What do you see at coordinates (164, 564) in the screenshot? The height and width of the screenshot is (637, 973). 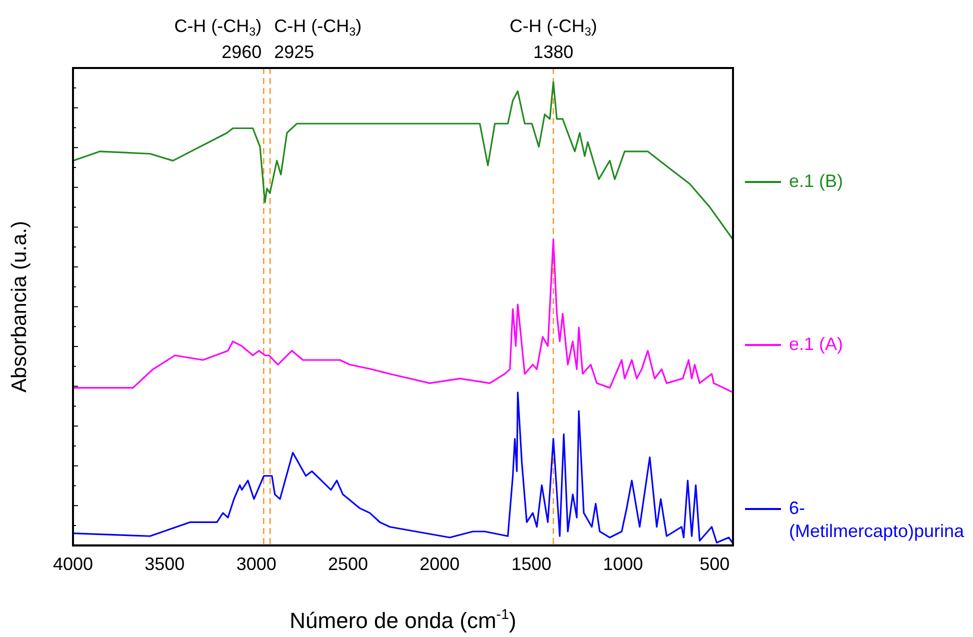 I see `x-tick-label: 3500` at bounding box center [164, 564].